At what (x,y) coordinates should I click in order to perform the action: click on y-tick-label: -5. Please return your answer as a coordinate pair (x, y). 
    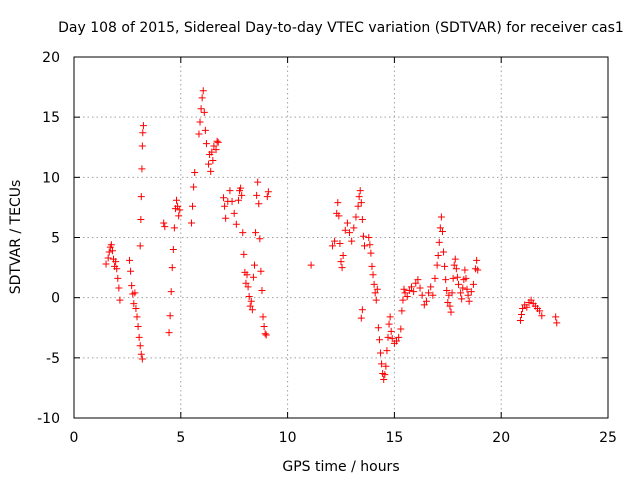
    Looking at the image, I should click on (53, 359).